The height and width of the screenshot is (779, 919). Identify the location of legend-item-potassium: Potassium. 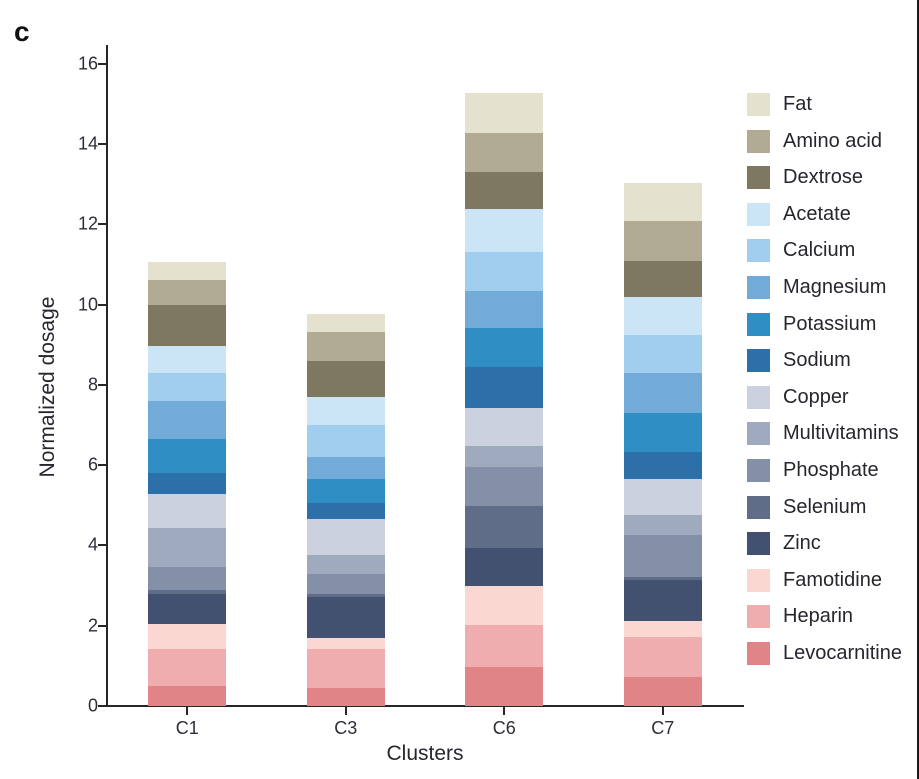
(824, 324).